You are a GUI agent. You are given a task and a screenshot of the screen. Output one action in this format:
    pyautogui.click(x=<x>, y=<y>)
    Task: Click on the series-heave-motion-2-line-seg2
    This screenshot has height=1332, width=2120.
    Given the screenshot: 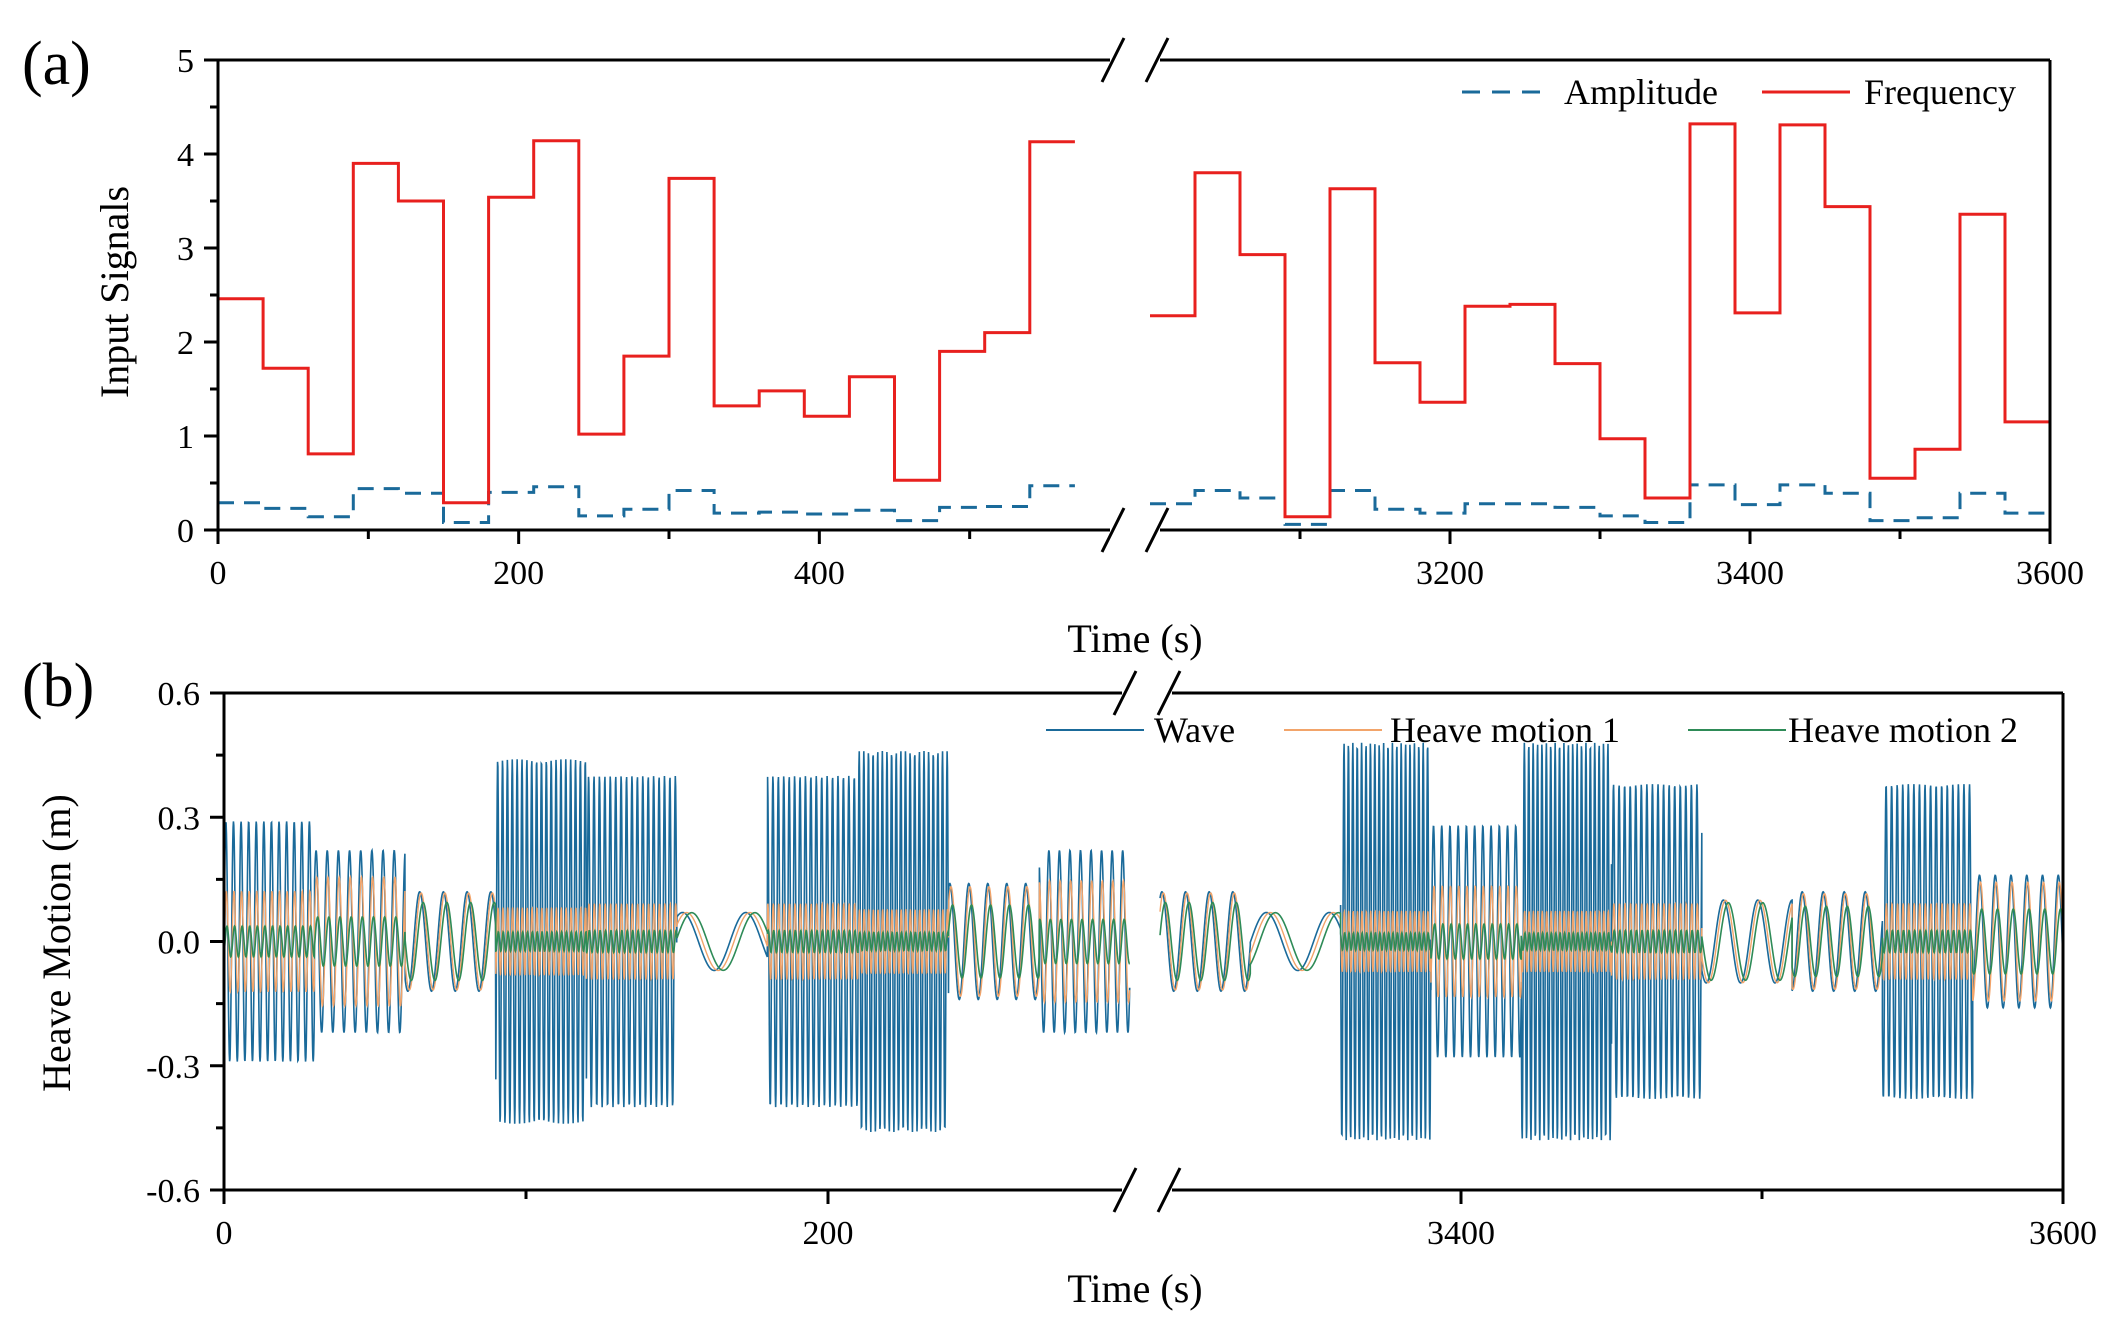 What is the action you would take?
    pyautogui.click(x=1611, y=941)
    